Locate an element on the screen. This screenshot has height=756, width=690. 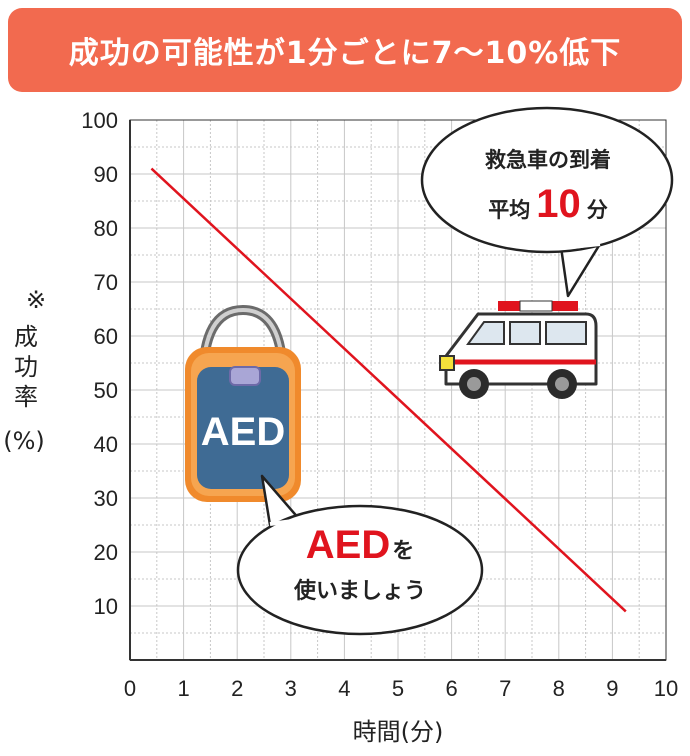
y-axis-mark: ※ is located at coordinates (36, 300).